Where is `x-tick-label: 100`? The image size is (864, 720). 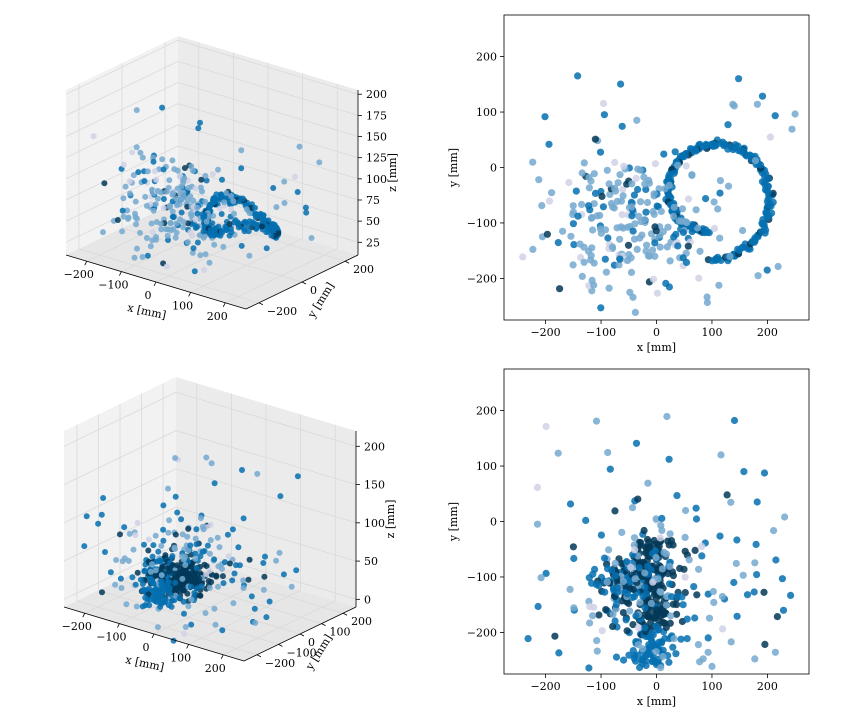
x-tick-label: 100 is located at coordinates (711, 332).